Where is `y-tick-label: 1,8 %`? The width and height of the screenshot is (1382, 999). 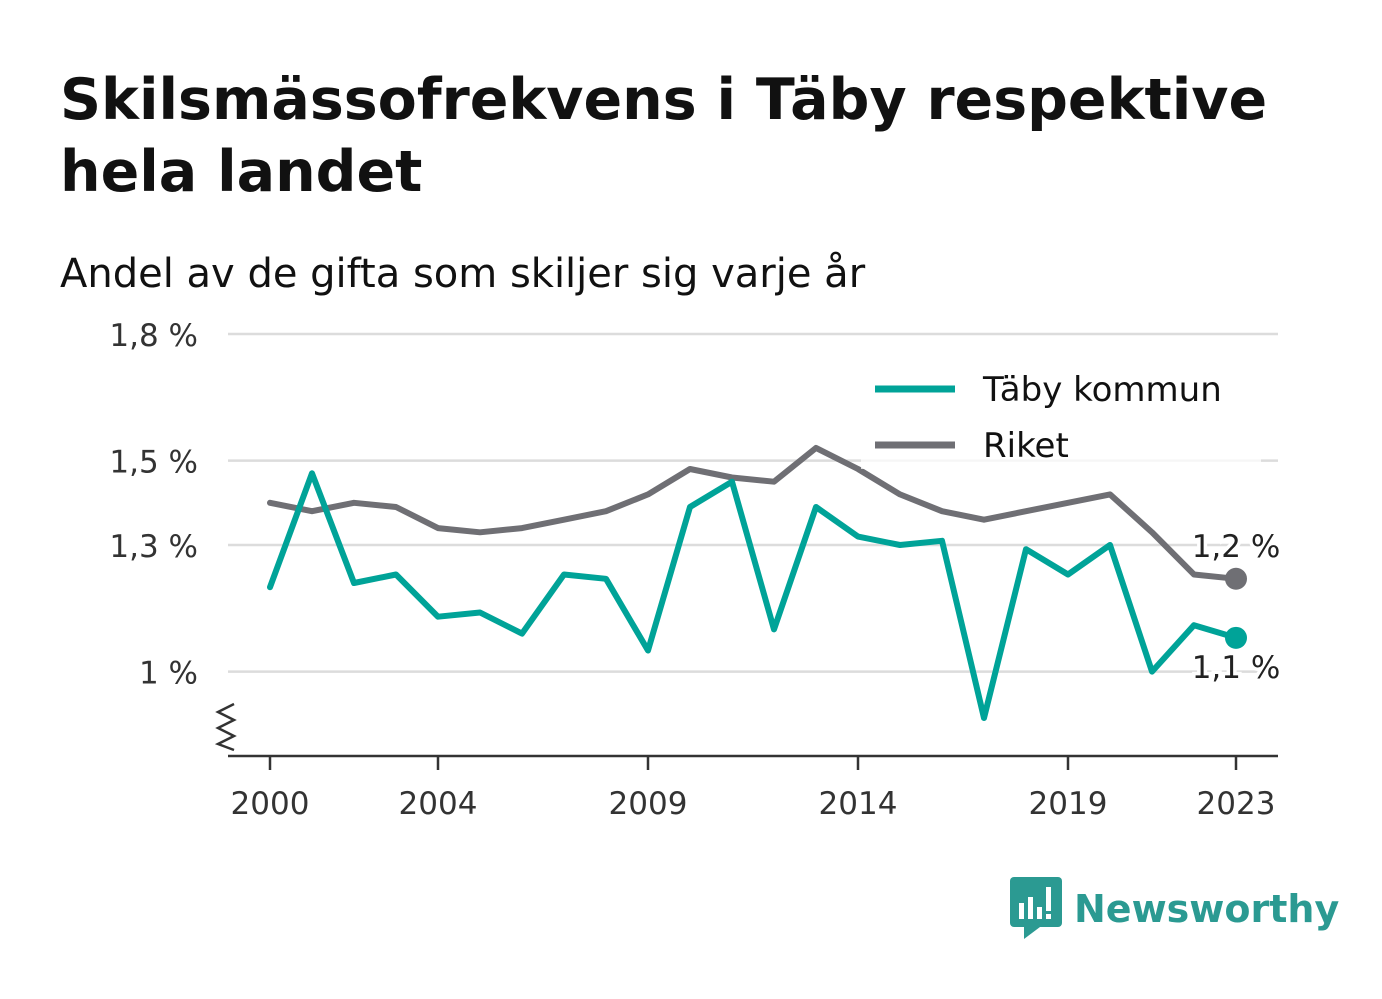 y-tick-label: 1,8 % is located at coordinates (153, 336).